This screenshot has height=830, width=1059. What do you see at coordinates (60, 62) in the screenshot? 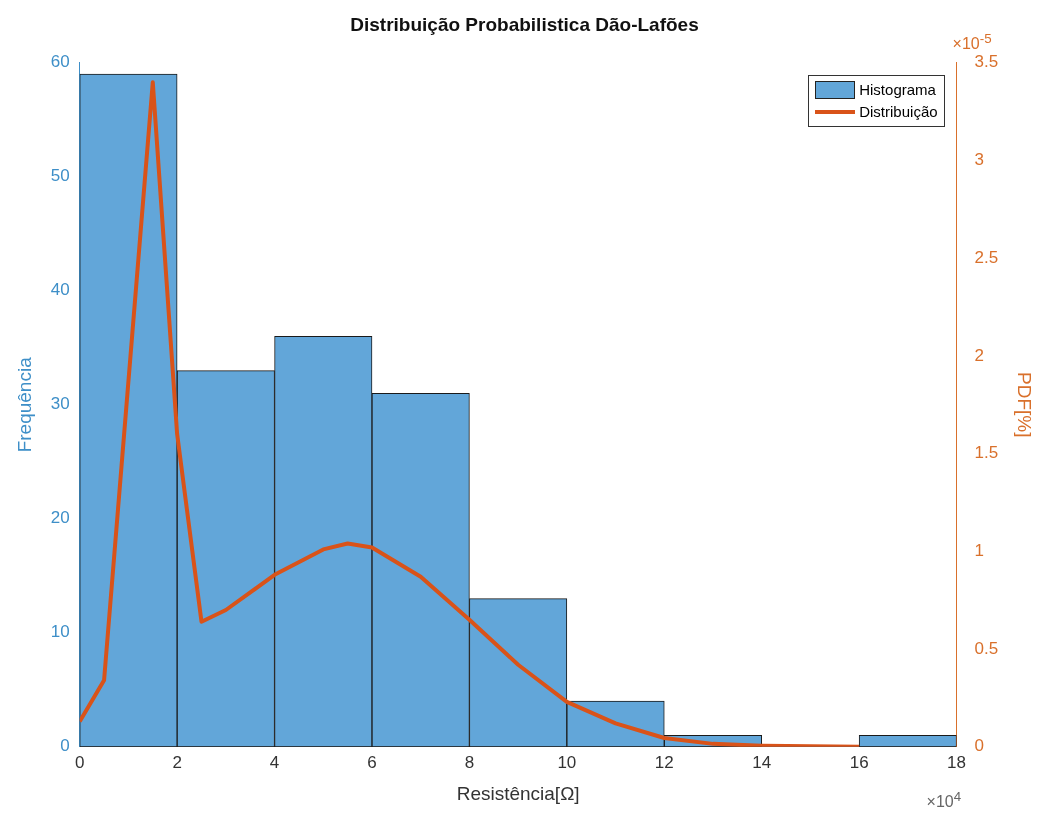
I see `y-tick-label: 60` at bounding box center [60, 62].